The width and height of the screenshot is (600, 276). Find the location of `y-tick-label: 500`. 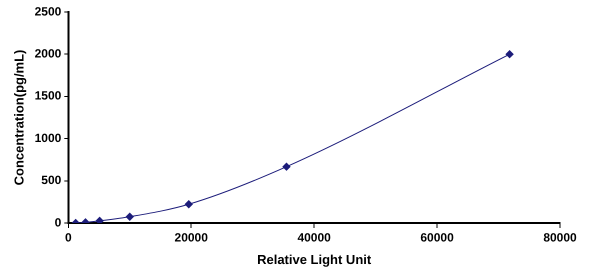

y-tick-label: 500 is located at coordinates (51, 180).